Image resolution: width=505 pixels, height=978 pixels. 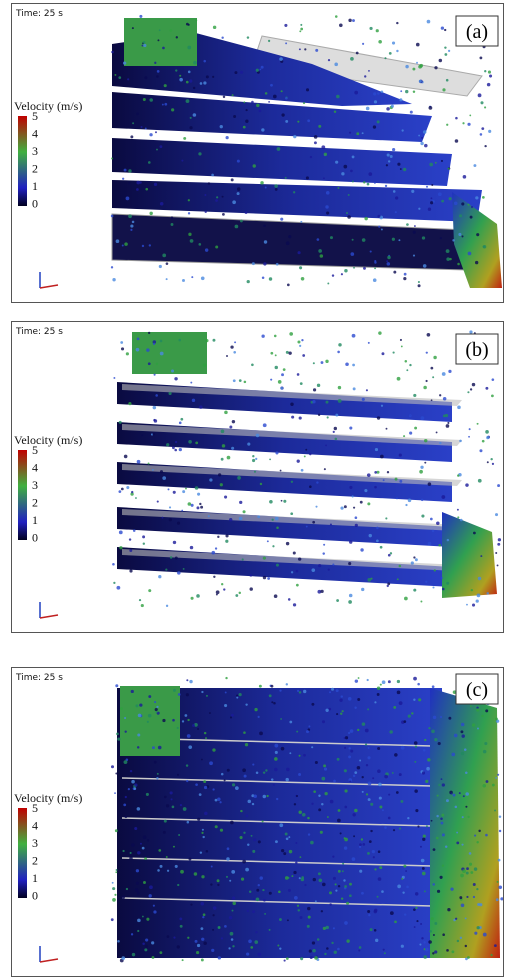 I want to click on plate, so click(x=277, y=902).